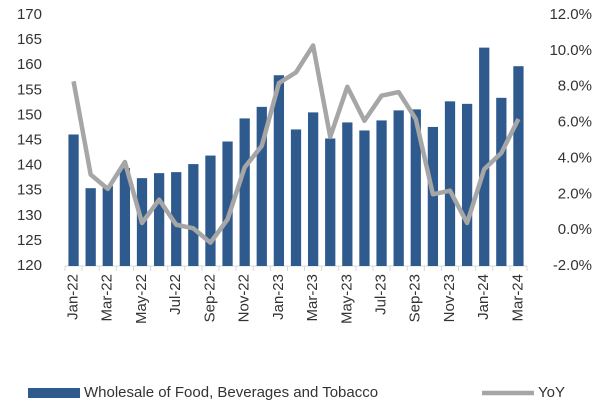 The image size is (601, 407). Describe the element at coordinates (415, 298) in the screenshot. I see `x-tick-label: Sep-23` at that location.